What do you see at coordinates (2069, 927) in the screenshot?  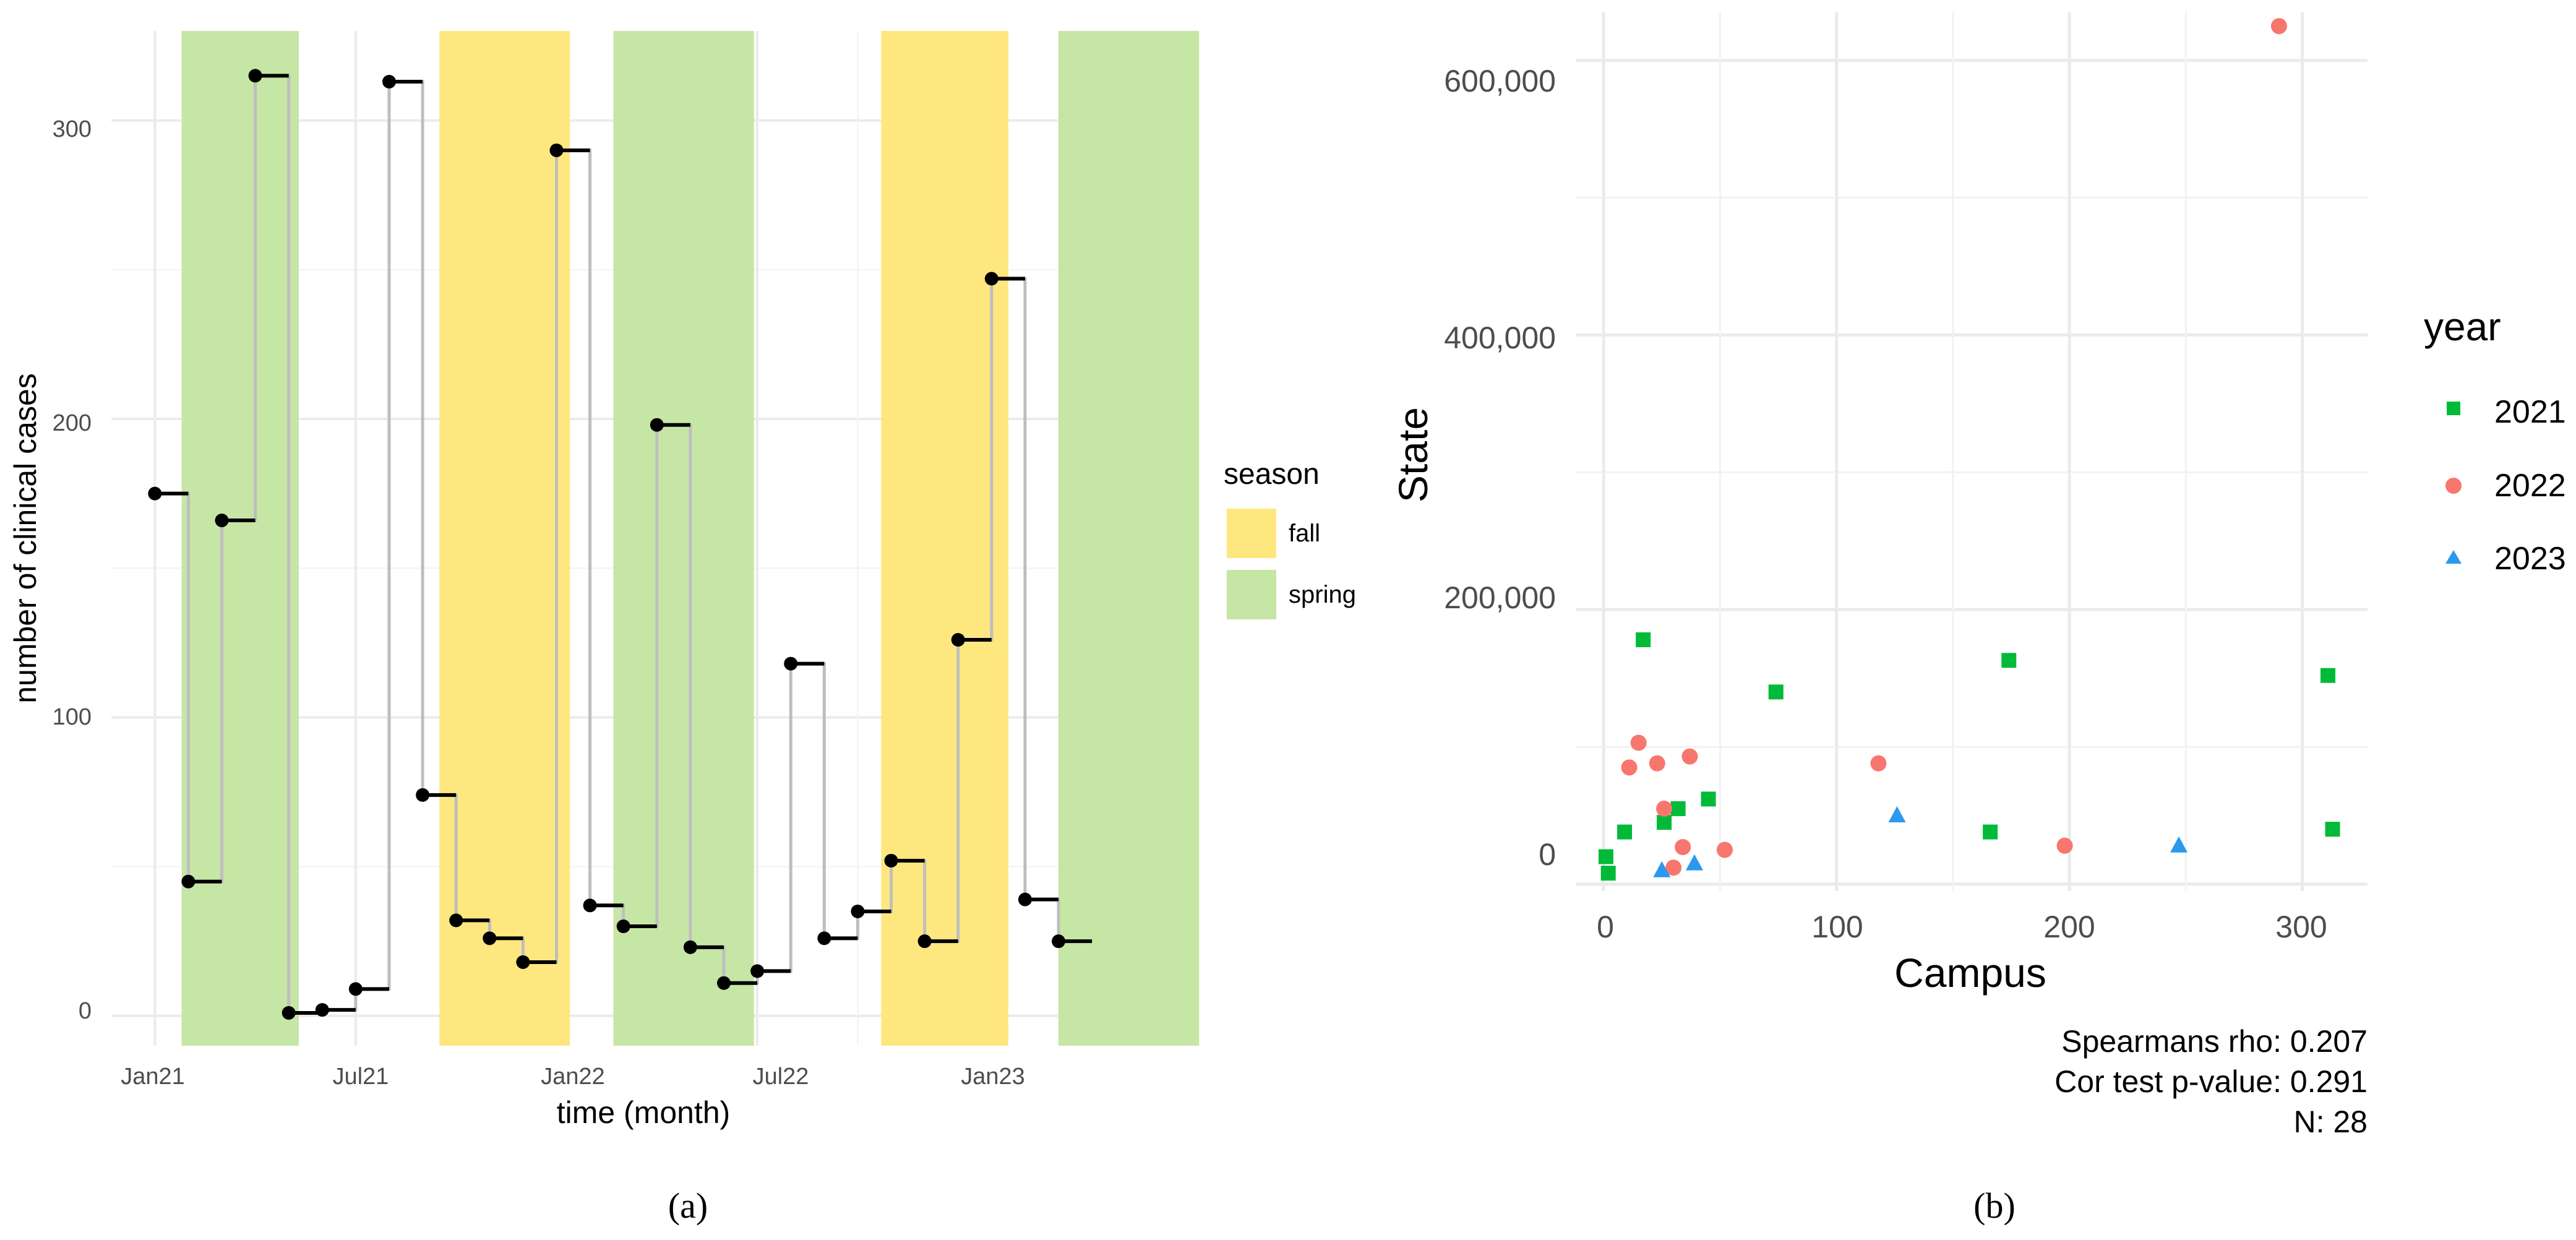 I see `b-xtick-label: 200` at bounding box center [2069, 927].